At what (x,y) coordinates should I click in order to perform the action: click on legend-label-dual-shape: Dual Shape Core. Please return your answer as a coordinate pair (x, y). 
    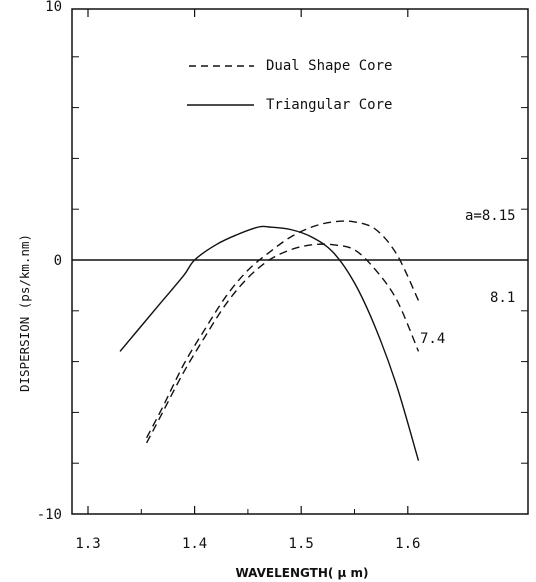
    Looking at the image, I should click on (329, 66).